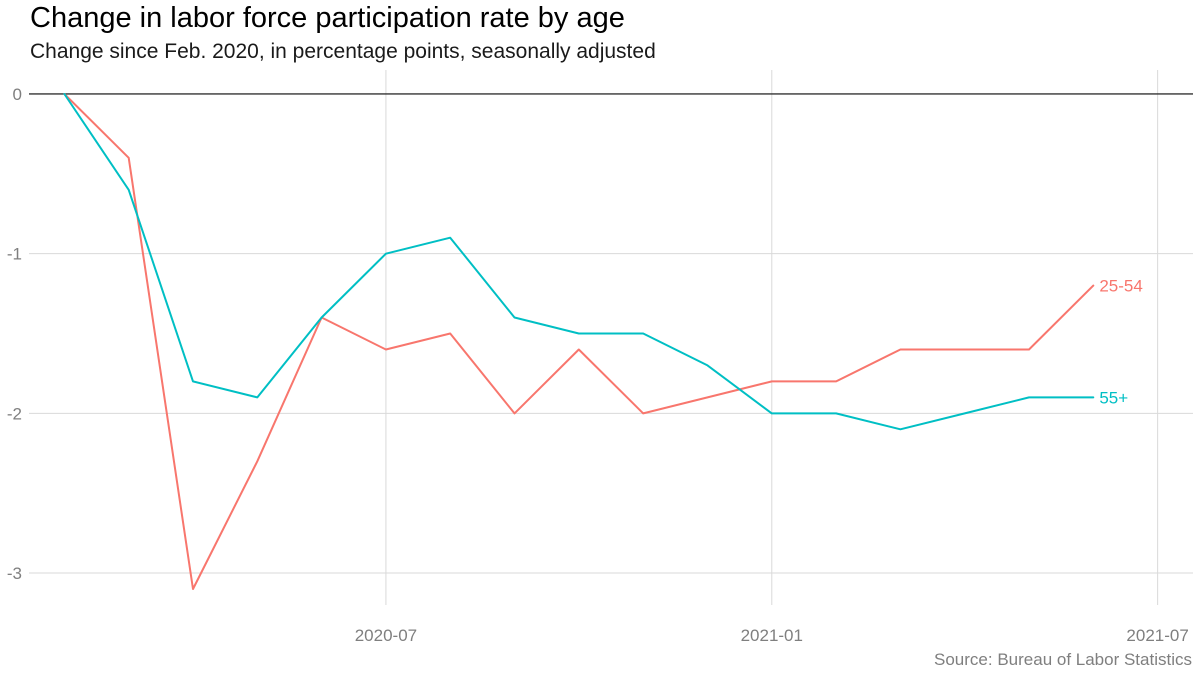 The image size is (1200, 676). Describe the element at coordinates (14, 573) in the screenshot. I see `y-tick-label: -3` at that location.